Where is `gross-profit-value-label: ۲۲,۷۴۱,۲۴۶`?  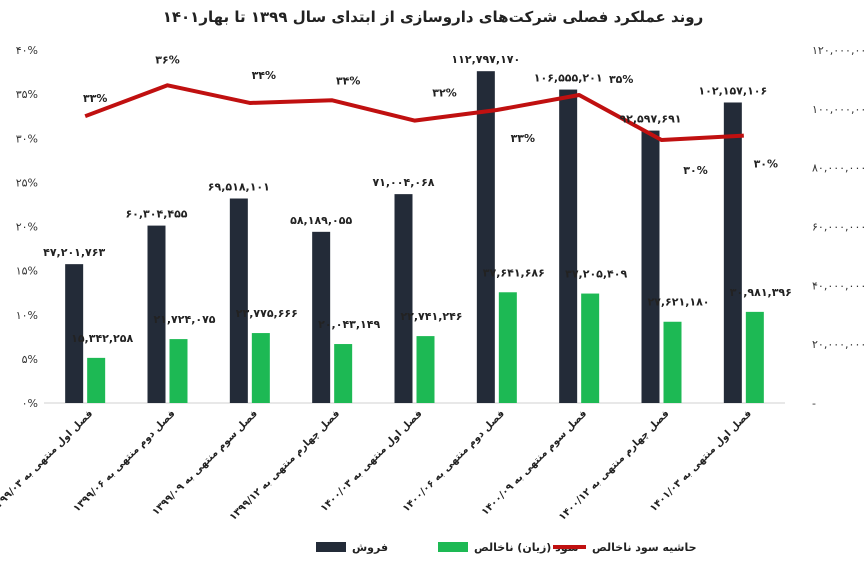 gross-profit-value-label: ۲۲,۷۴۱,۲۴۶ is located at coordinates (431, 316).